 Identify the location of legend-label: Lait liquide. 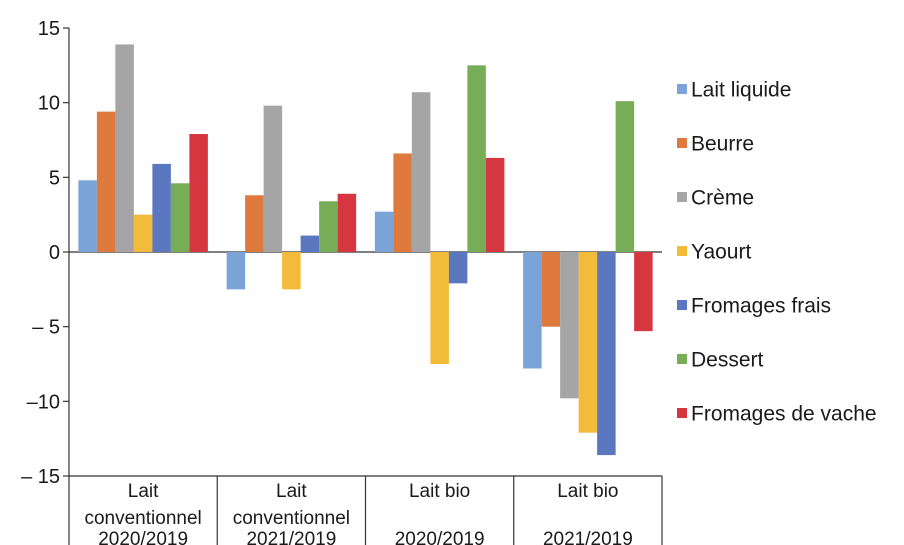
(741, 90).